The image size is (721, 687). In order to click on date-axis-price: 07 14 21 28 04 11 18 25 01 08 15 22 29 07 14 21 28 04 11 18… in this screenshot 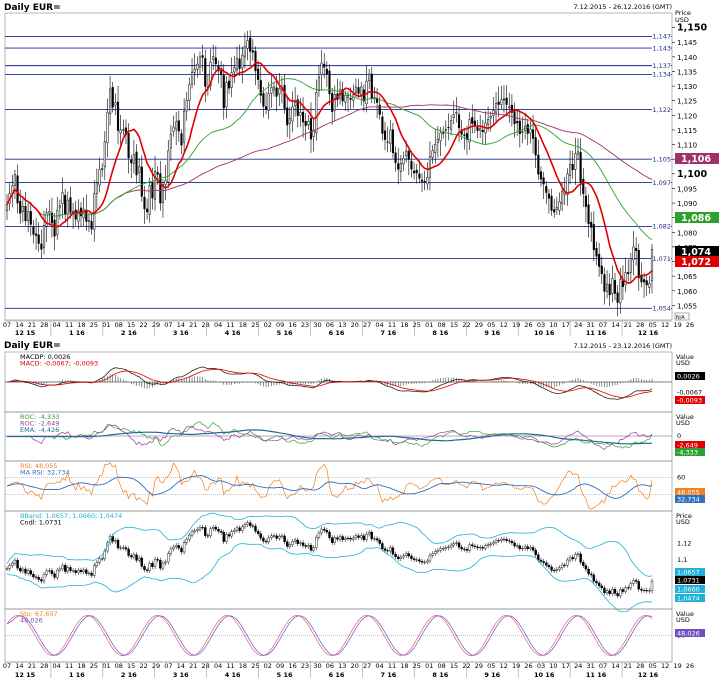, I will do `click(348, 328)`.